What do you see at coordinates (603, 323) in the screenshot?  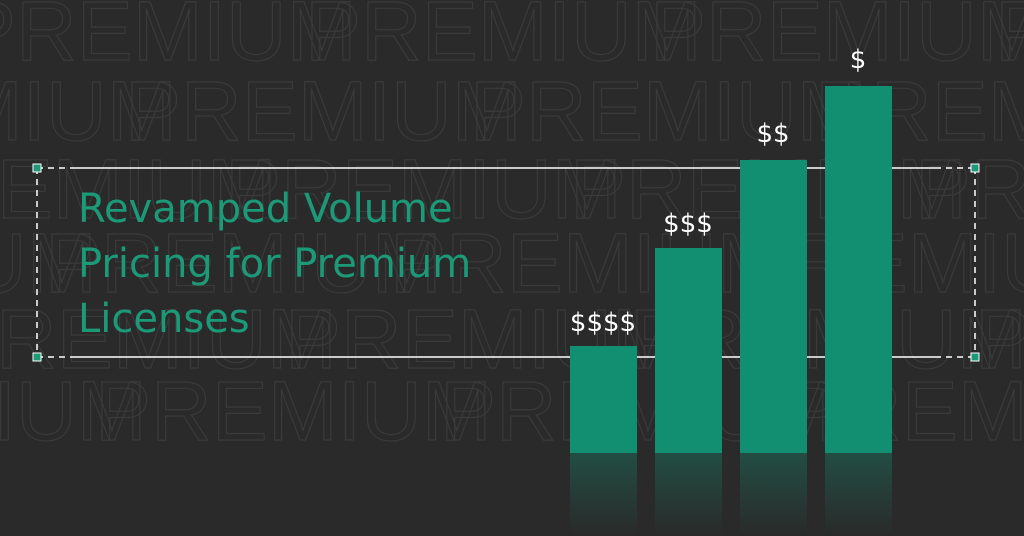 I see `bar-label: $$$$` at bounding box center [603, 323].